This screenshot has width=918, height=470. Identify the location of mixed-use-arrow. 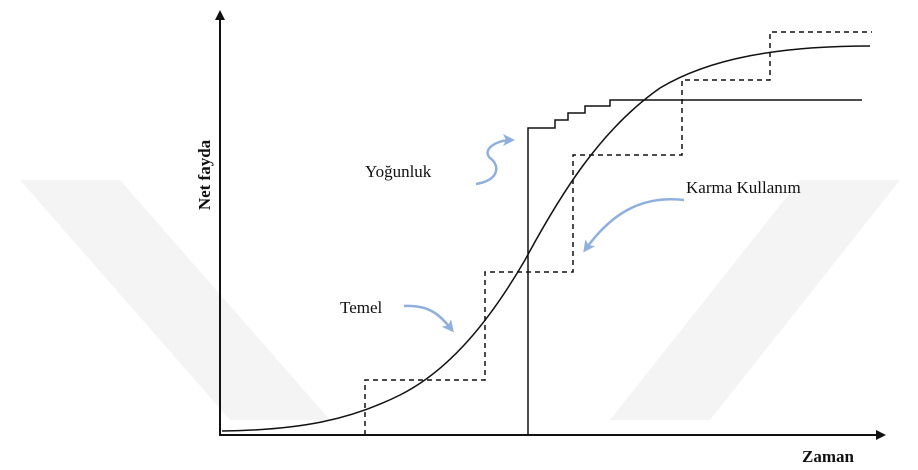
(634, 225).